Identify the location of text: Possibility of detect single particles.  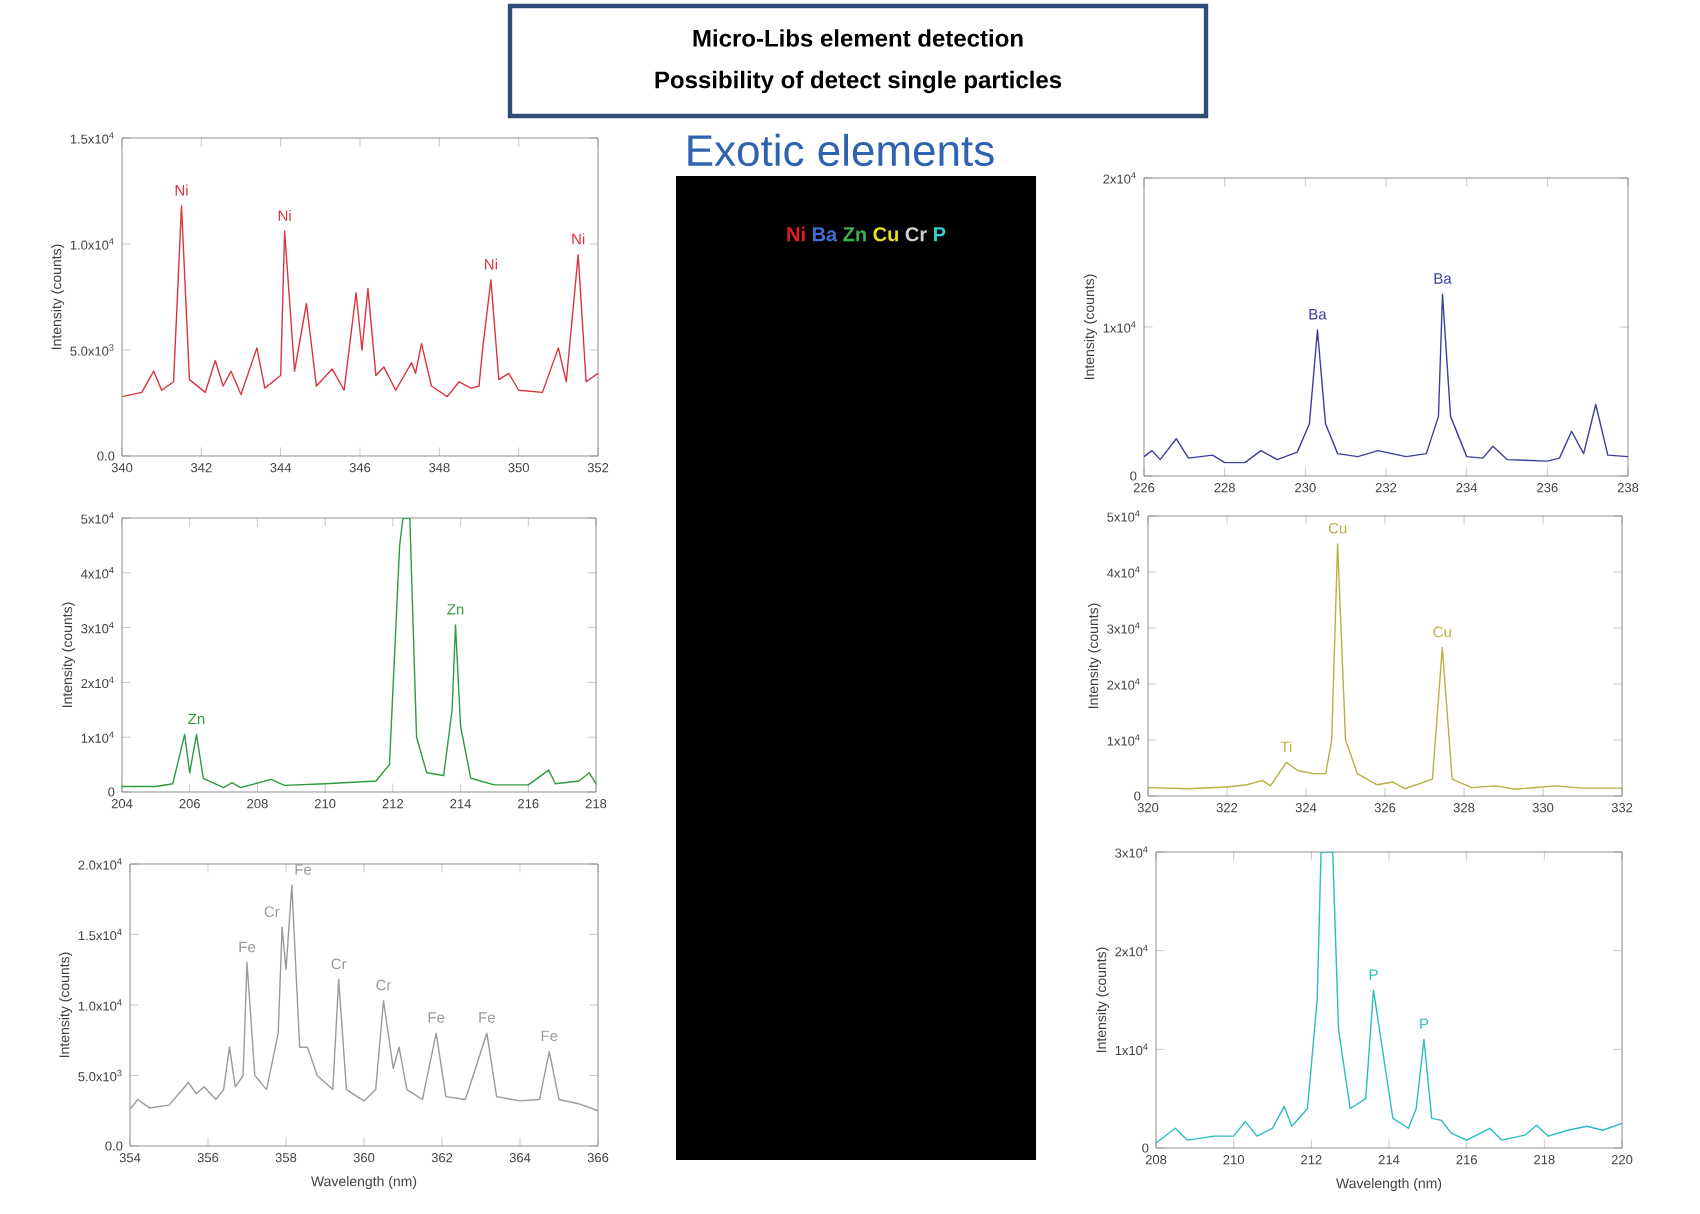
(858, 82).